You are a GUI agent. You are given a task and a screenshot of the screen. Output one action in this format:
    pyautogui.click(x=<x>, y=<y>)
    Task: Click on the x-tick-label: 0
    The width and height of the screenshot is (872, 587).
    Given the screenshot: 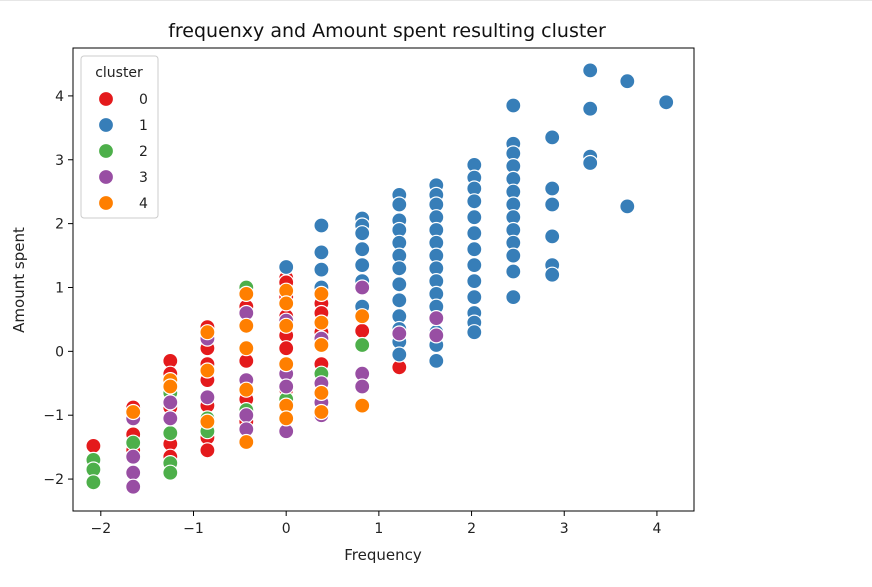 What is the action you would take?
    pyautogui.click(x=286, y=529)
    